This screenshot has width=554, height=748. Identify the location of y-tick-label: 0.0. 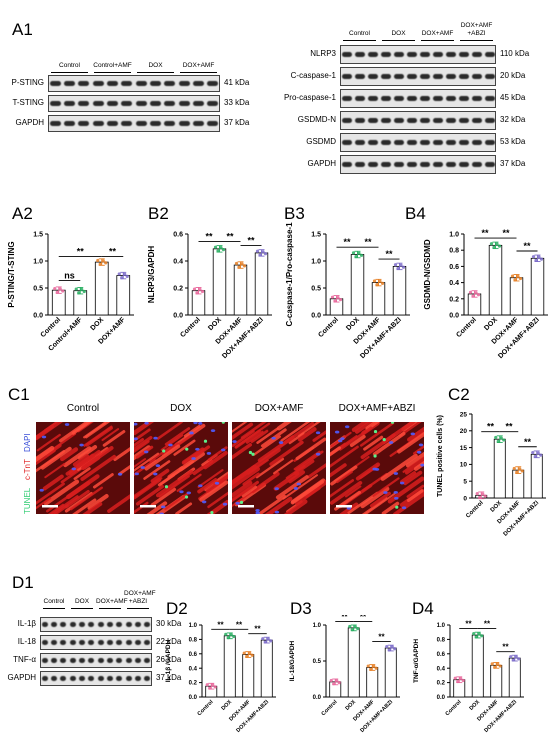
(441, 698).